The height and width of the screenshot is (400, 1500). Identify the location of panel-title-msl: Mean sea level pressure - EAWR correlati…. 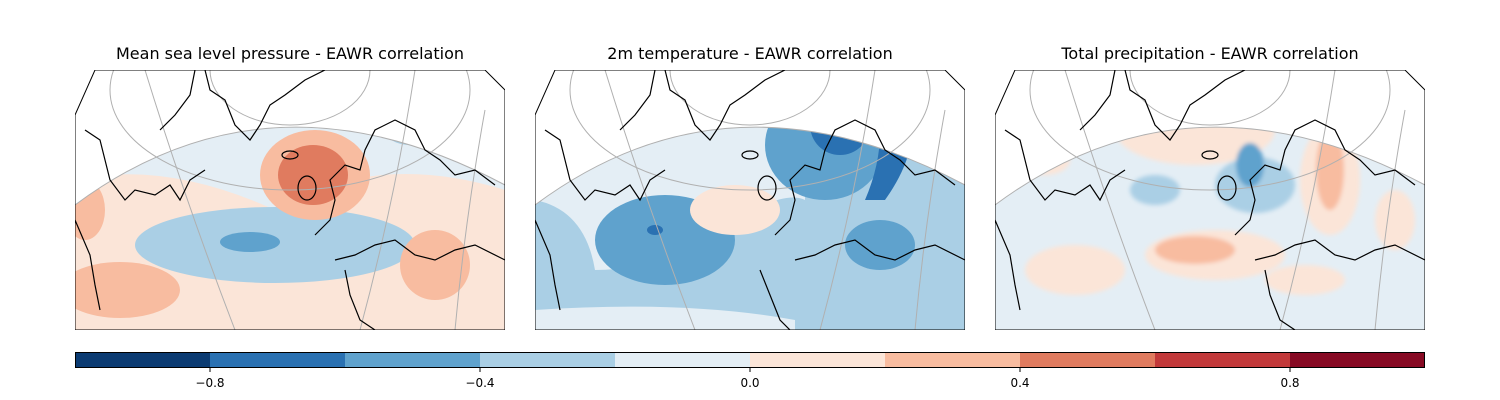
(290, 53).